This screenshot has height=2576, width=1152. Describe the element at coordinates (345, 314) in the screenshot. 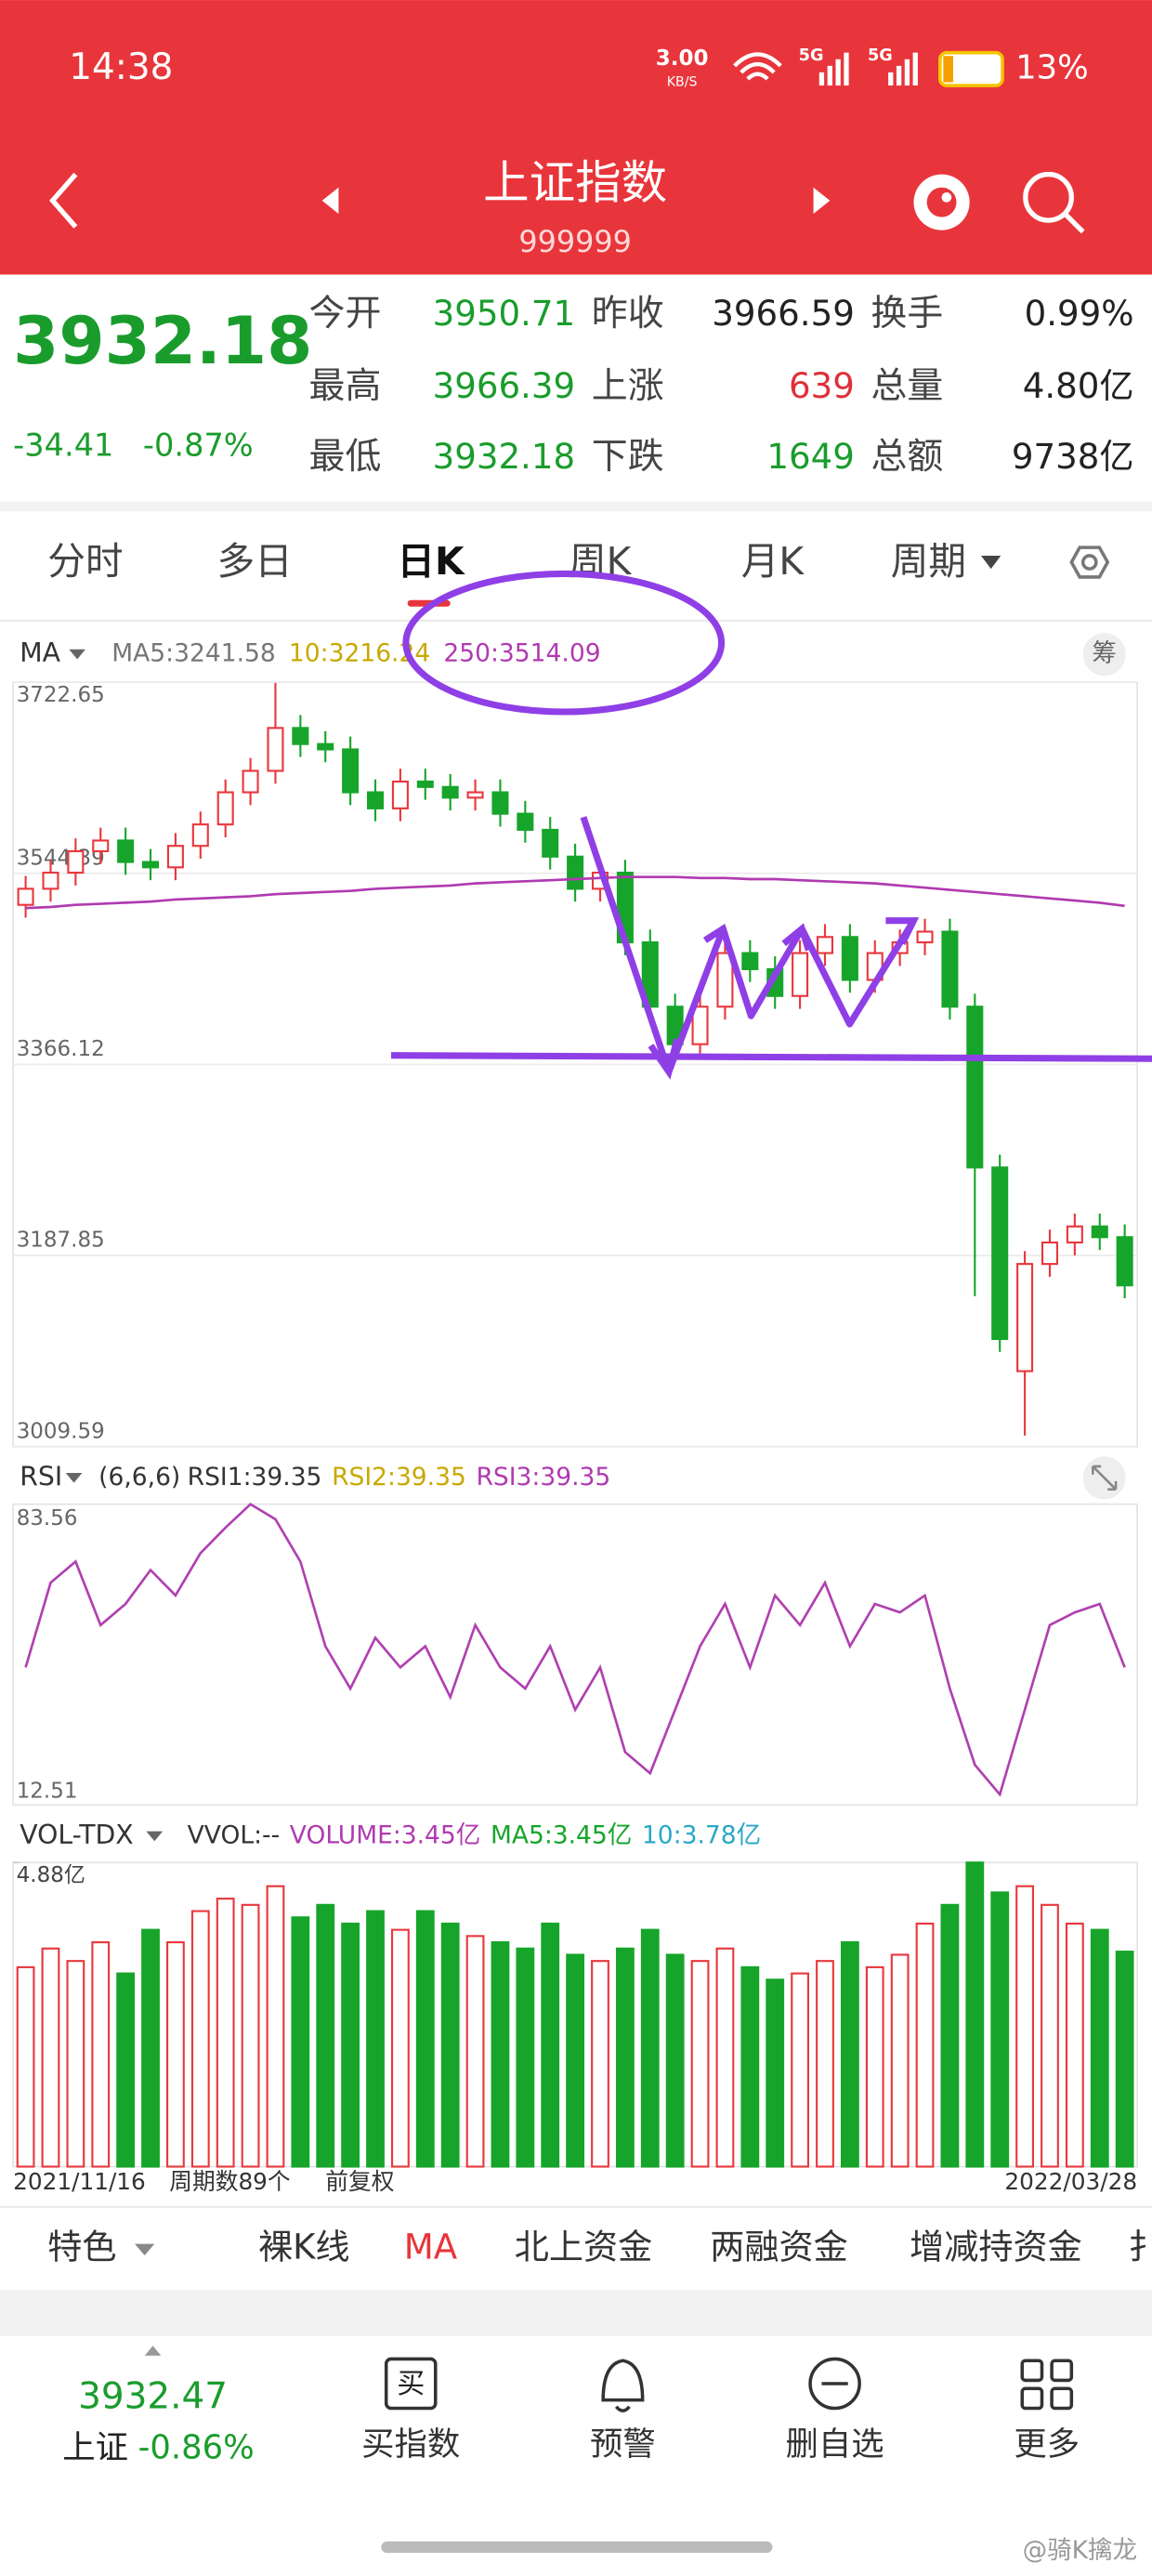

I see `stat-label: 今开` at that location.